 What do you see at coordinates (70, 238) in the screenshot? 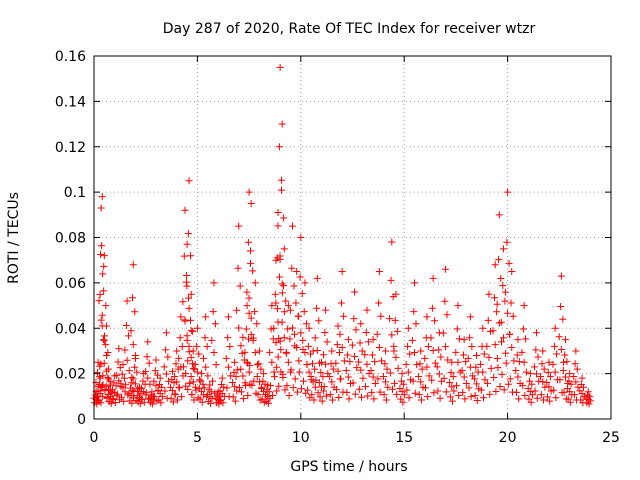
I see `y-tick-labels: 0 0.02 0.04 0.06 0.08 0.1 0.12 0.14 0.16` at bounding box center [70, 238].